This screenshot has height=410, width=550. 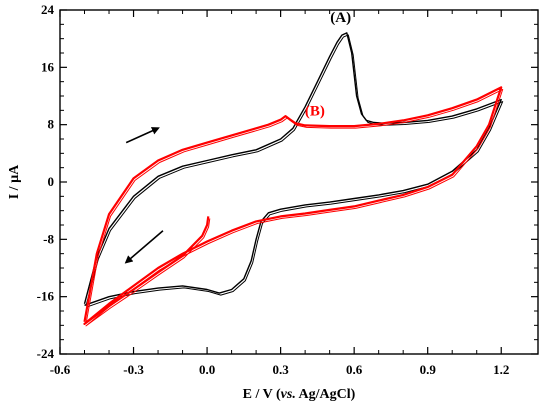 I want to click on x-axis-title-part-1: E / V (, so click(x=262, y=394).